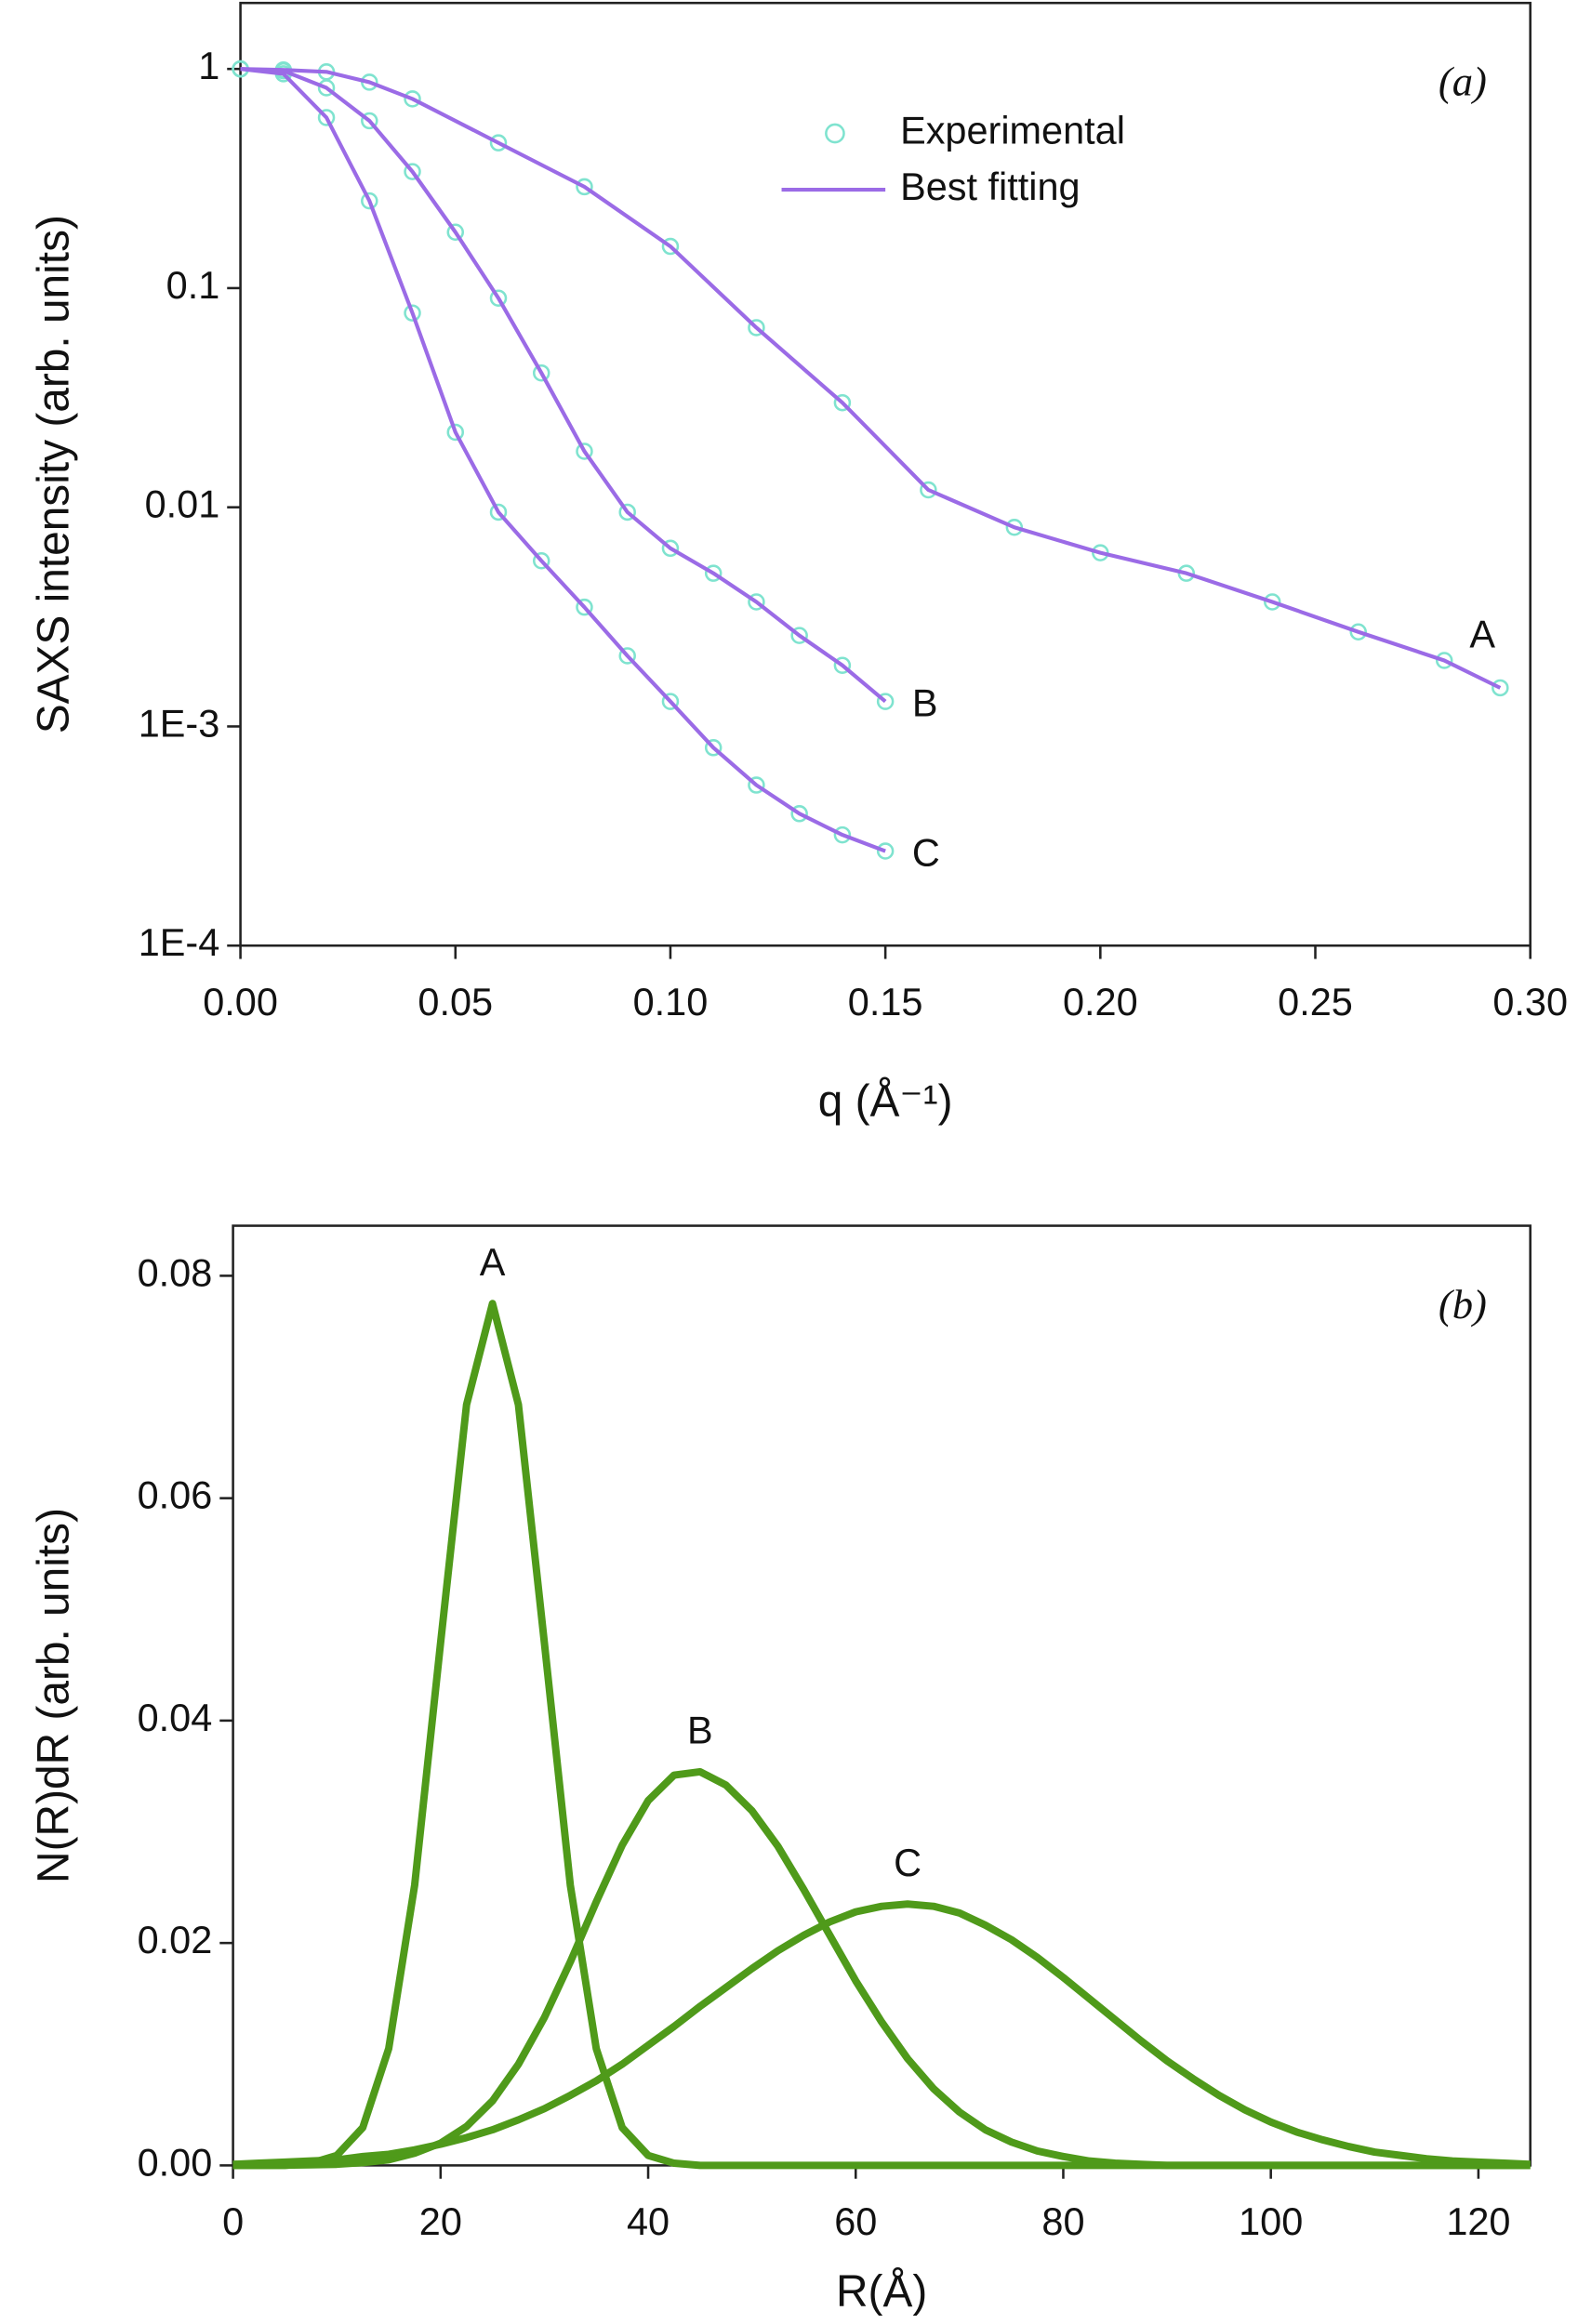  Describe the element at coordinates (885, 1001) in the screenshot. I see `x-tick-label: 0.15` at that location.